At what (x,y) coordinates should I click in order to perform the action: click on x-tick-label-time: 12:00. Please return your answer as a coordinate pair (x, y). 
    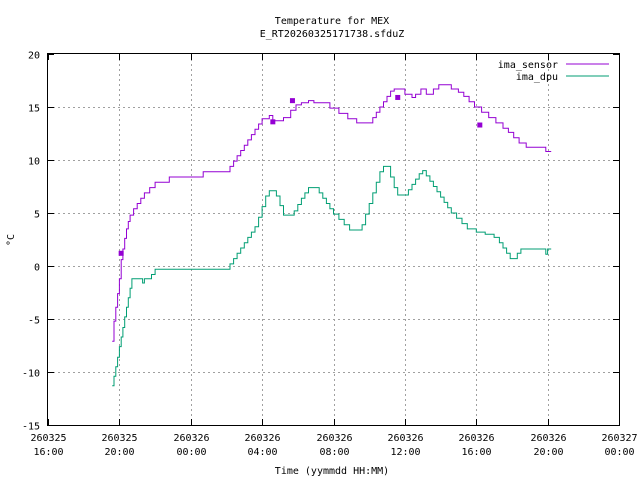
    Looking at the image, I should click on (405, 452).